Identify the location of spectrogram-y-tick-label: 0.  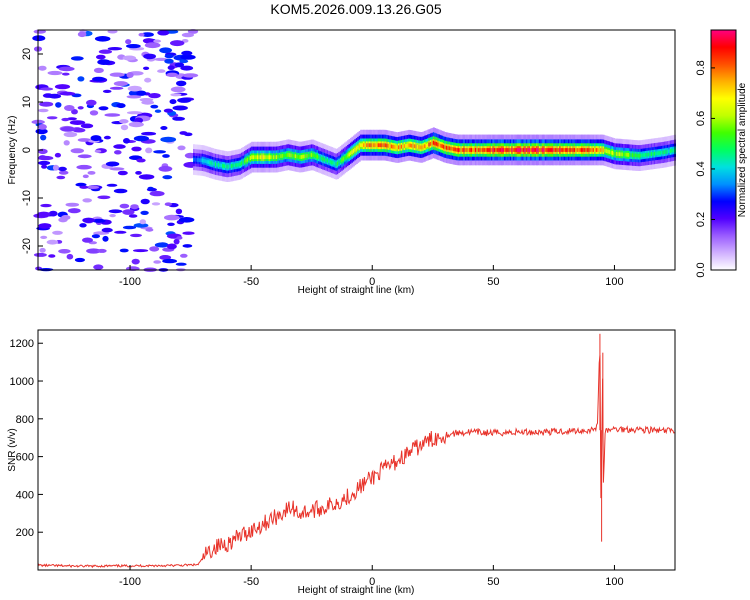
(27, 150).